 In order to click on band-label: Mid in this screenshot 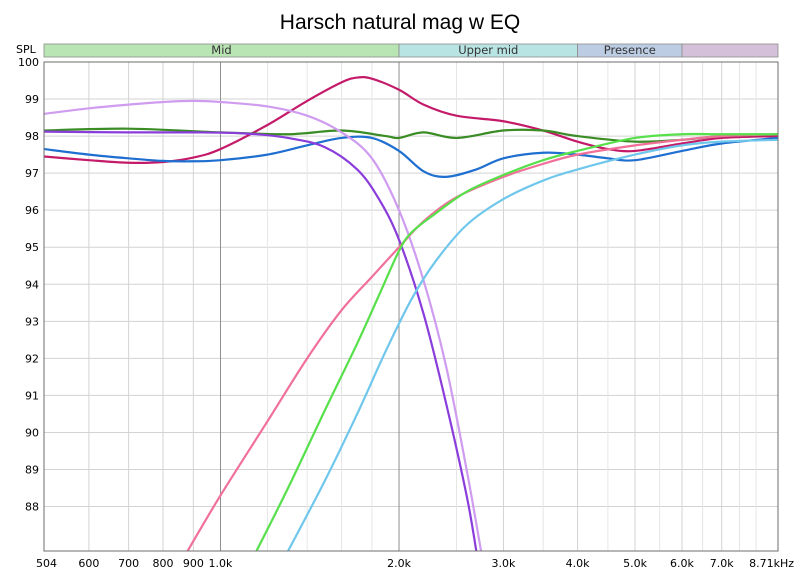, I will do `click(221, 50)`.